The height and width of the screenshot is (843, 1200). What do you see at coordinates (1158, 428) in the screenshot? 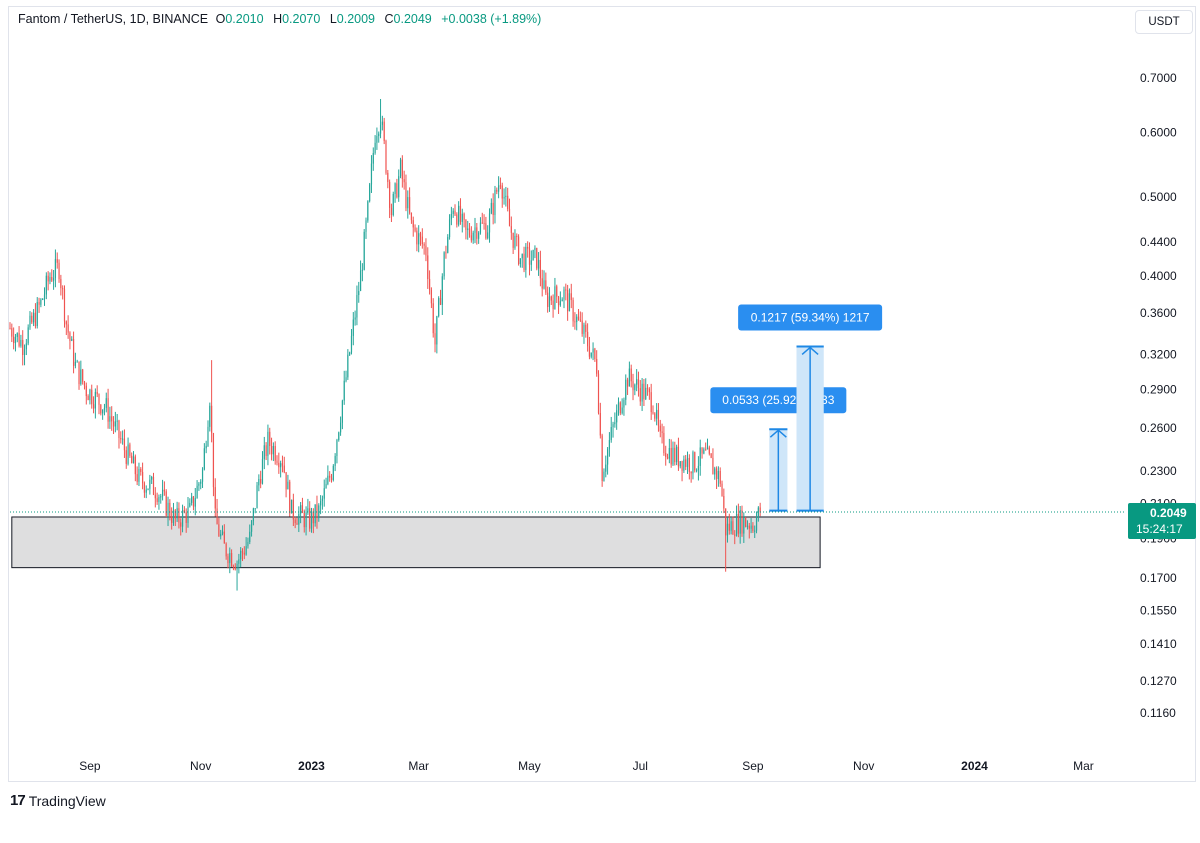
I see `y-tick-label: 0.2600` at bounding box center [1158, 428].